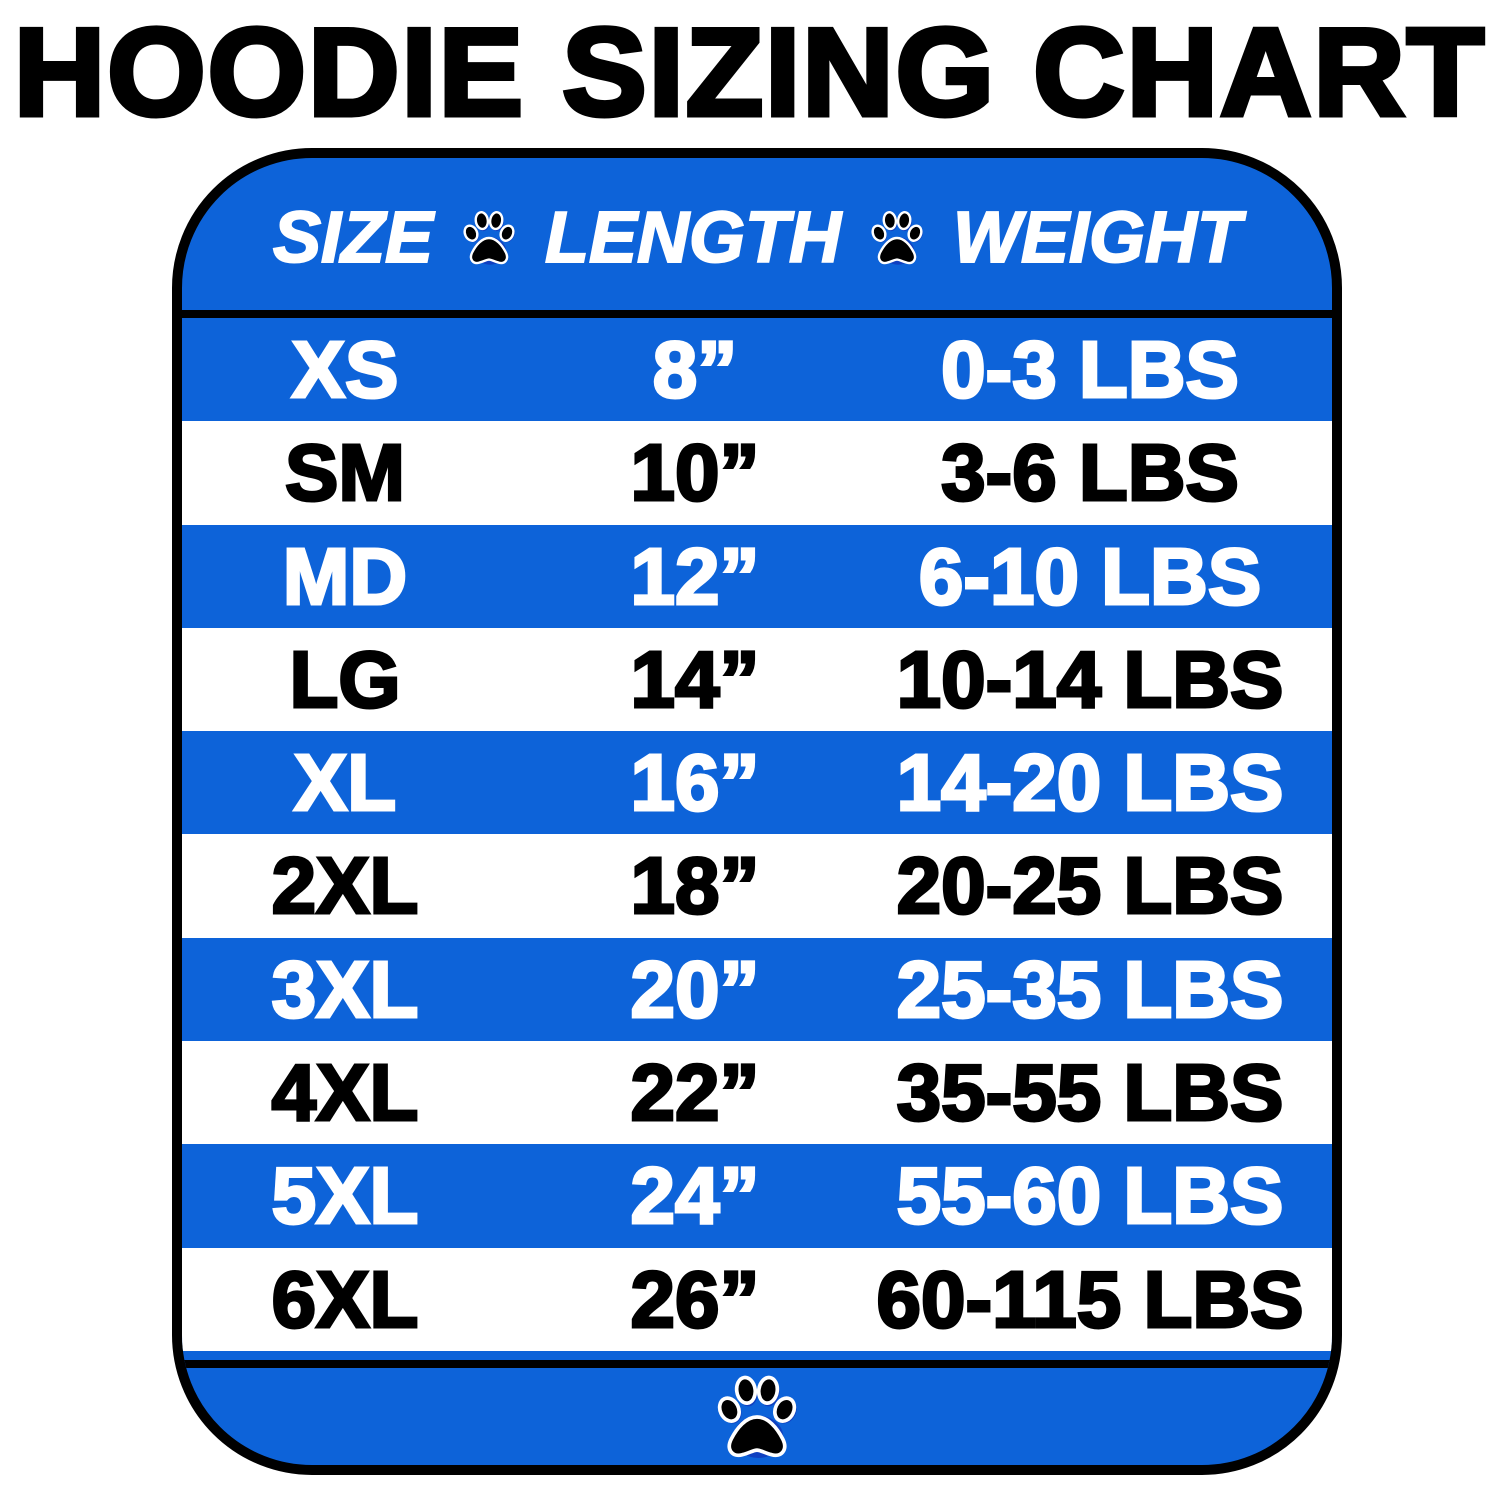 The height and width of the screenshot is (1500, 1500). What do you see at coordinates (695, 679) in the screenshot?
I see `length-cell: 14”` at bounding box center [695, 679].